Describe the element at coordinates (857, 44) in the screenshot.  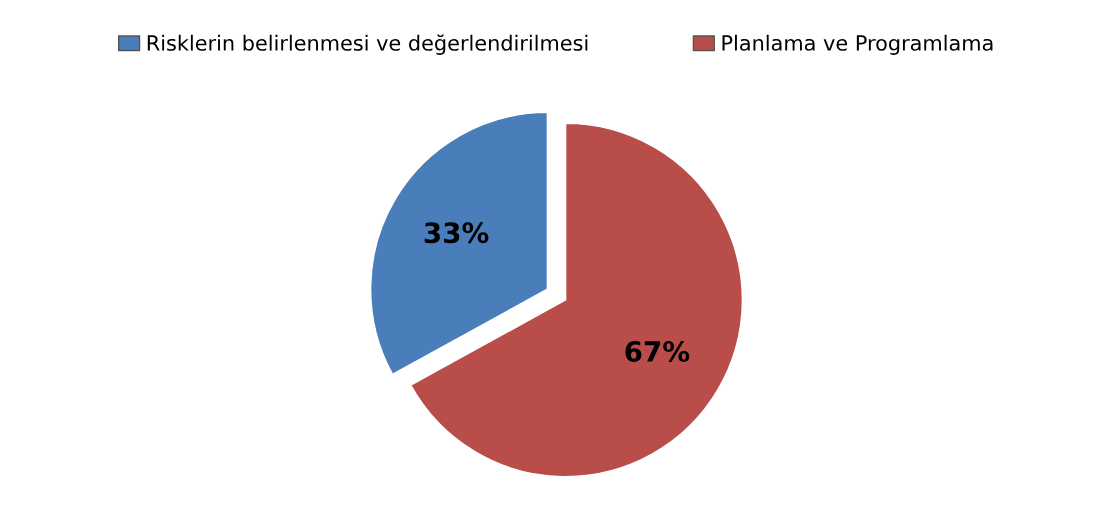
I see `legend-label: Planlama ve Programlama` at that location.